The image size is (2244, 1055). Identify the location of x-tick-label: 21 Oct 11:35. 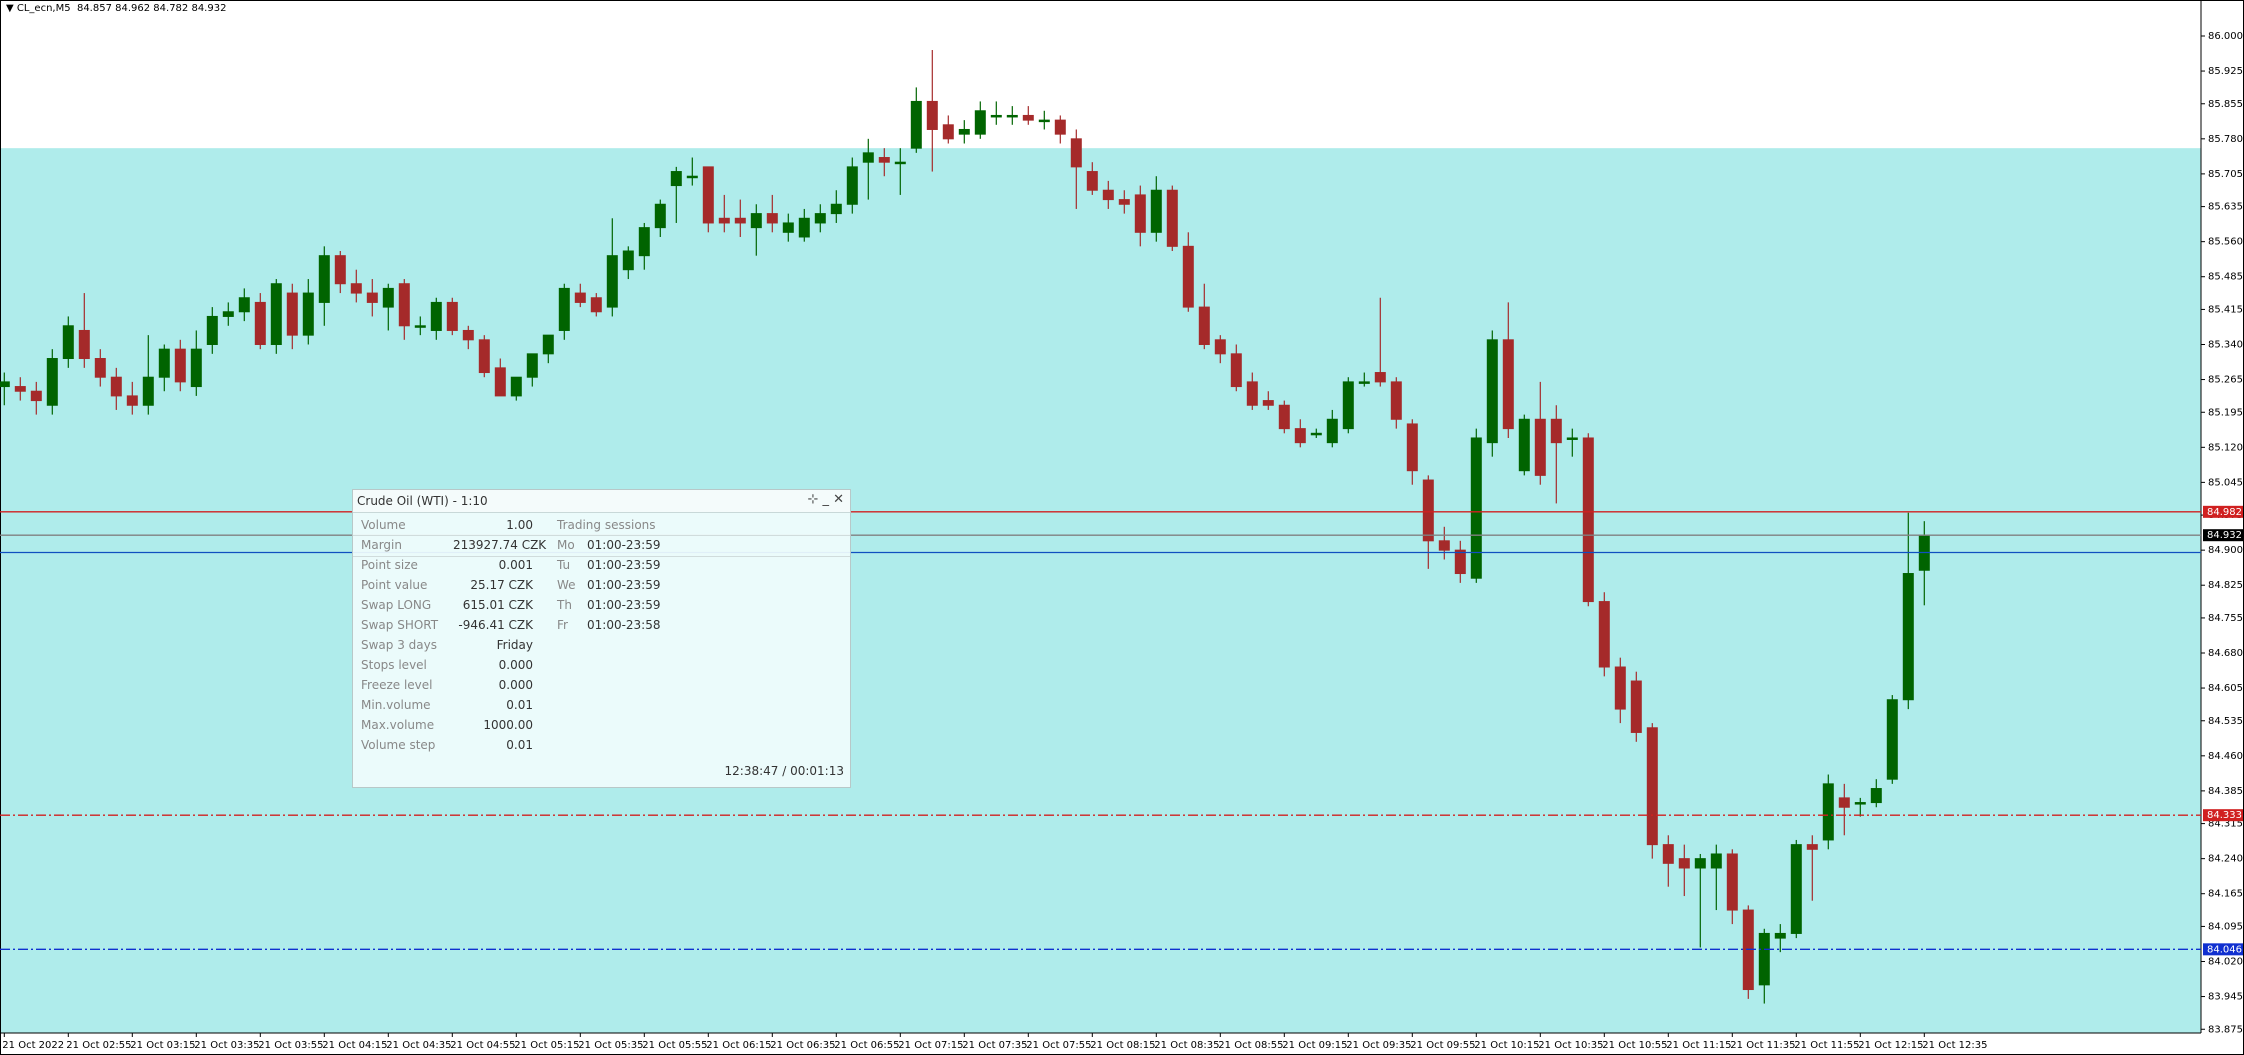
(1762, 1045).